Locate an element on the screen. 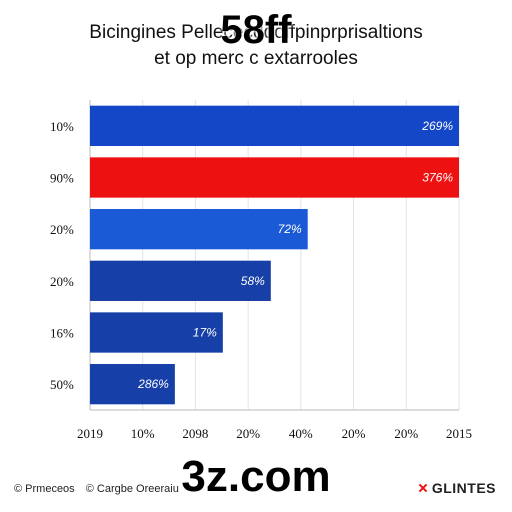 This screenshot has height=512, width=512. x-tick-label: 2098 is located at coordinates (195, 433).